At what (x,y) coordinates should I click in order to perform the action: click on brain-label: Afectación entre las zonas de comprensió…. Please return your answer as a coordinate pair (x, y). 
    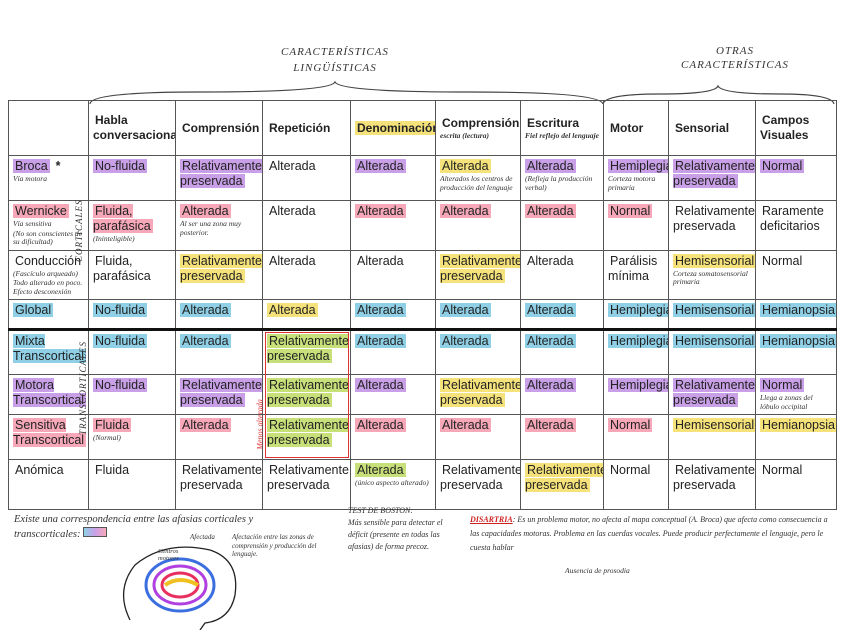
    Looking at the image, I should click on (274, 545).